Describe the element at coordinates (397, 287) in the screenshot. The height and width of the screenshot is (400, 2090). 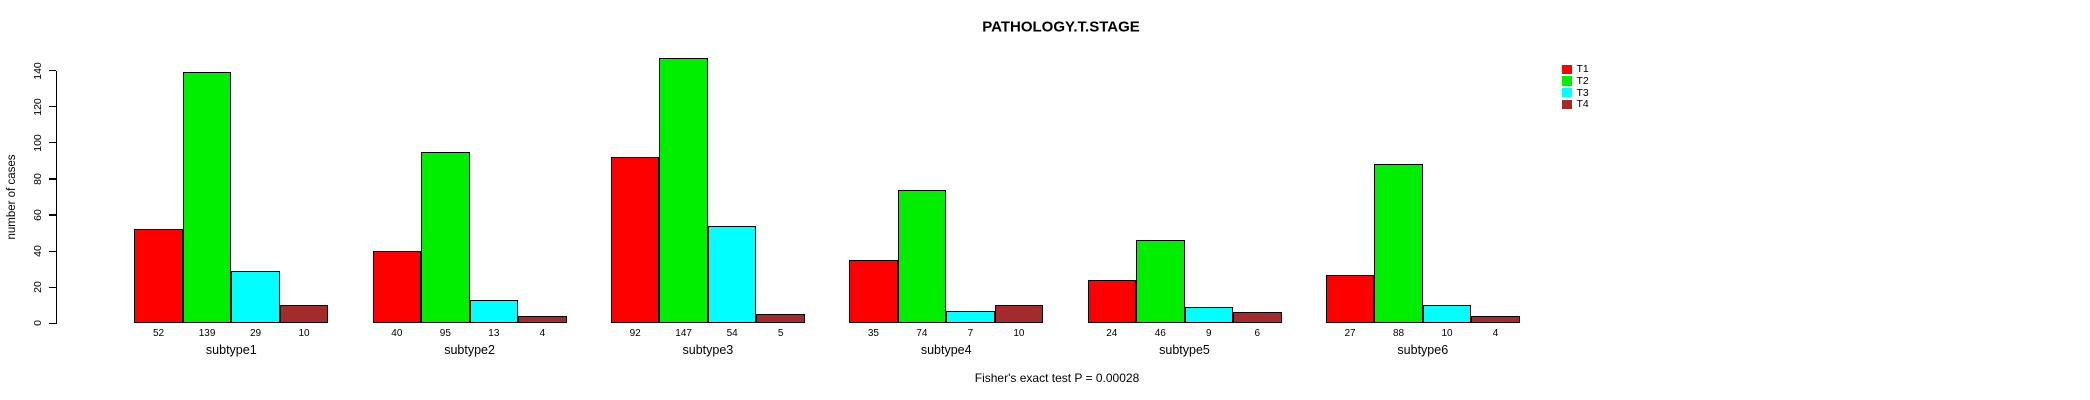
I see `bar-t1-subtype2` at that location.